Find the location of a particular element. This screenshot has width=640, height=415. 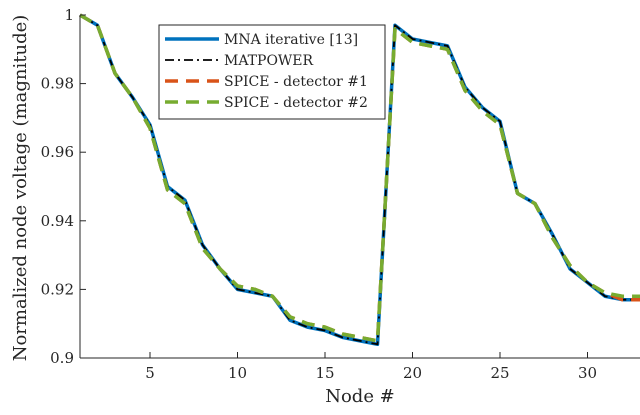

y-axis-title: Normalized node voltage (magnitude) is located at coordinates (20, 188).